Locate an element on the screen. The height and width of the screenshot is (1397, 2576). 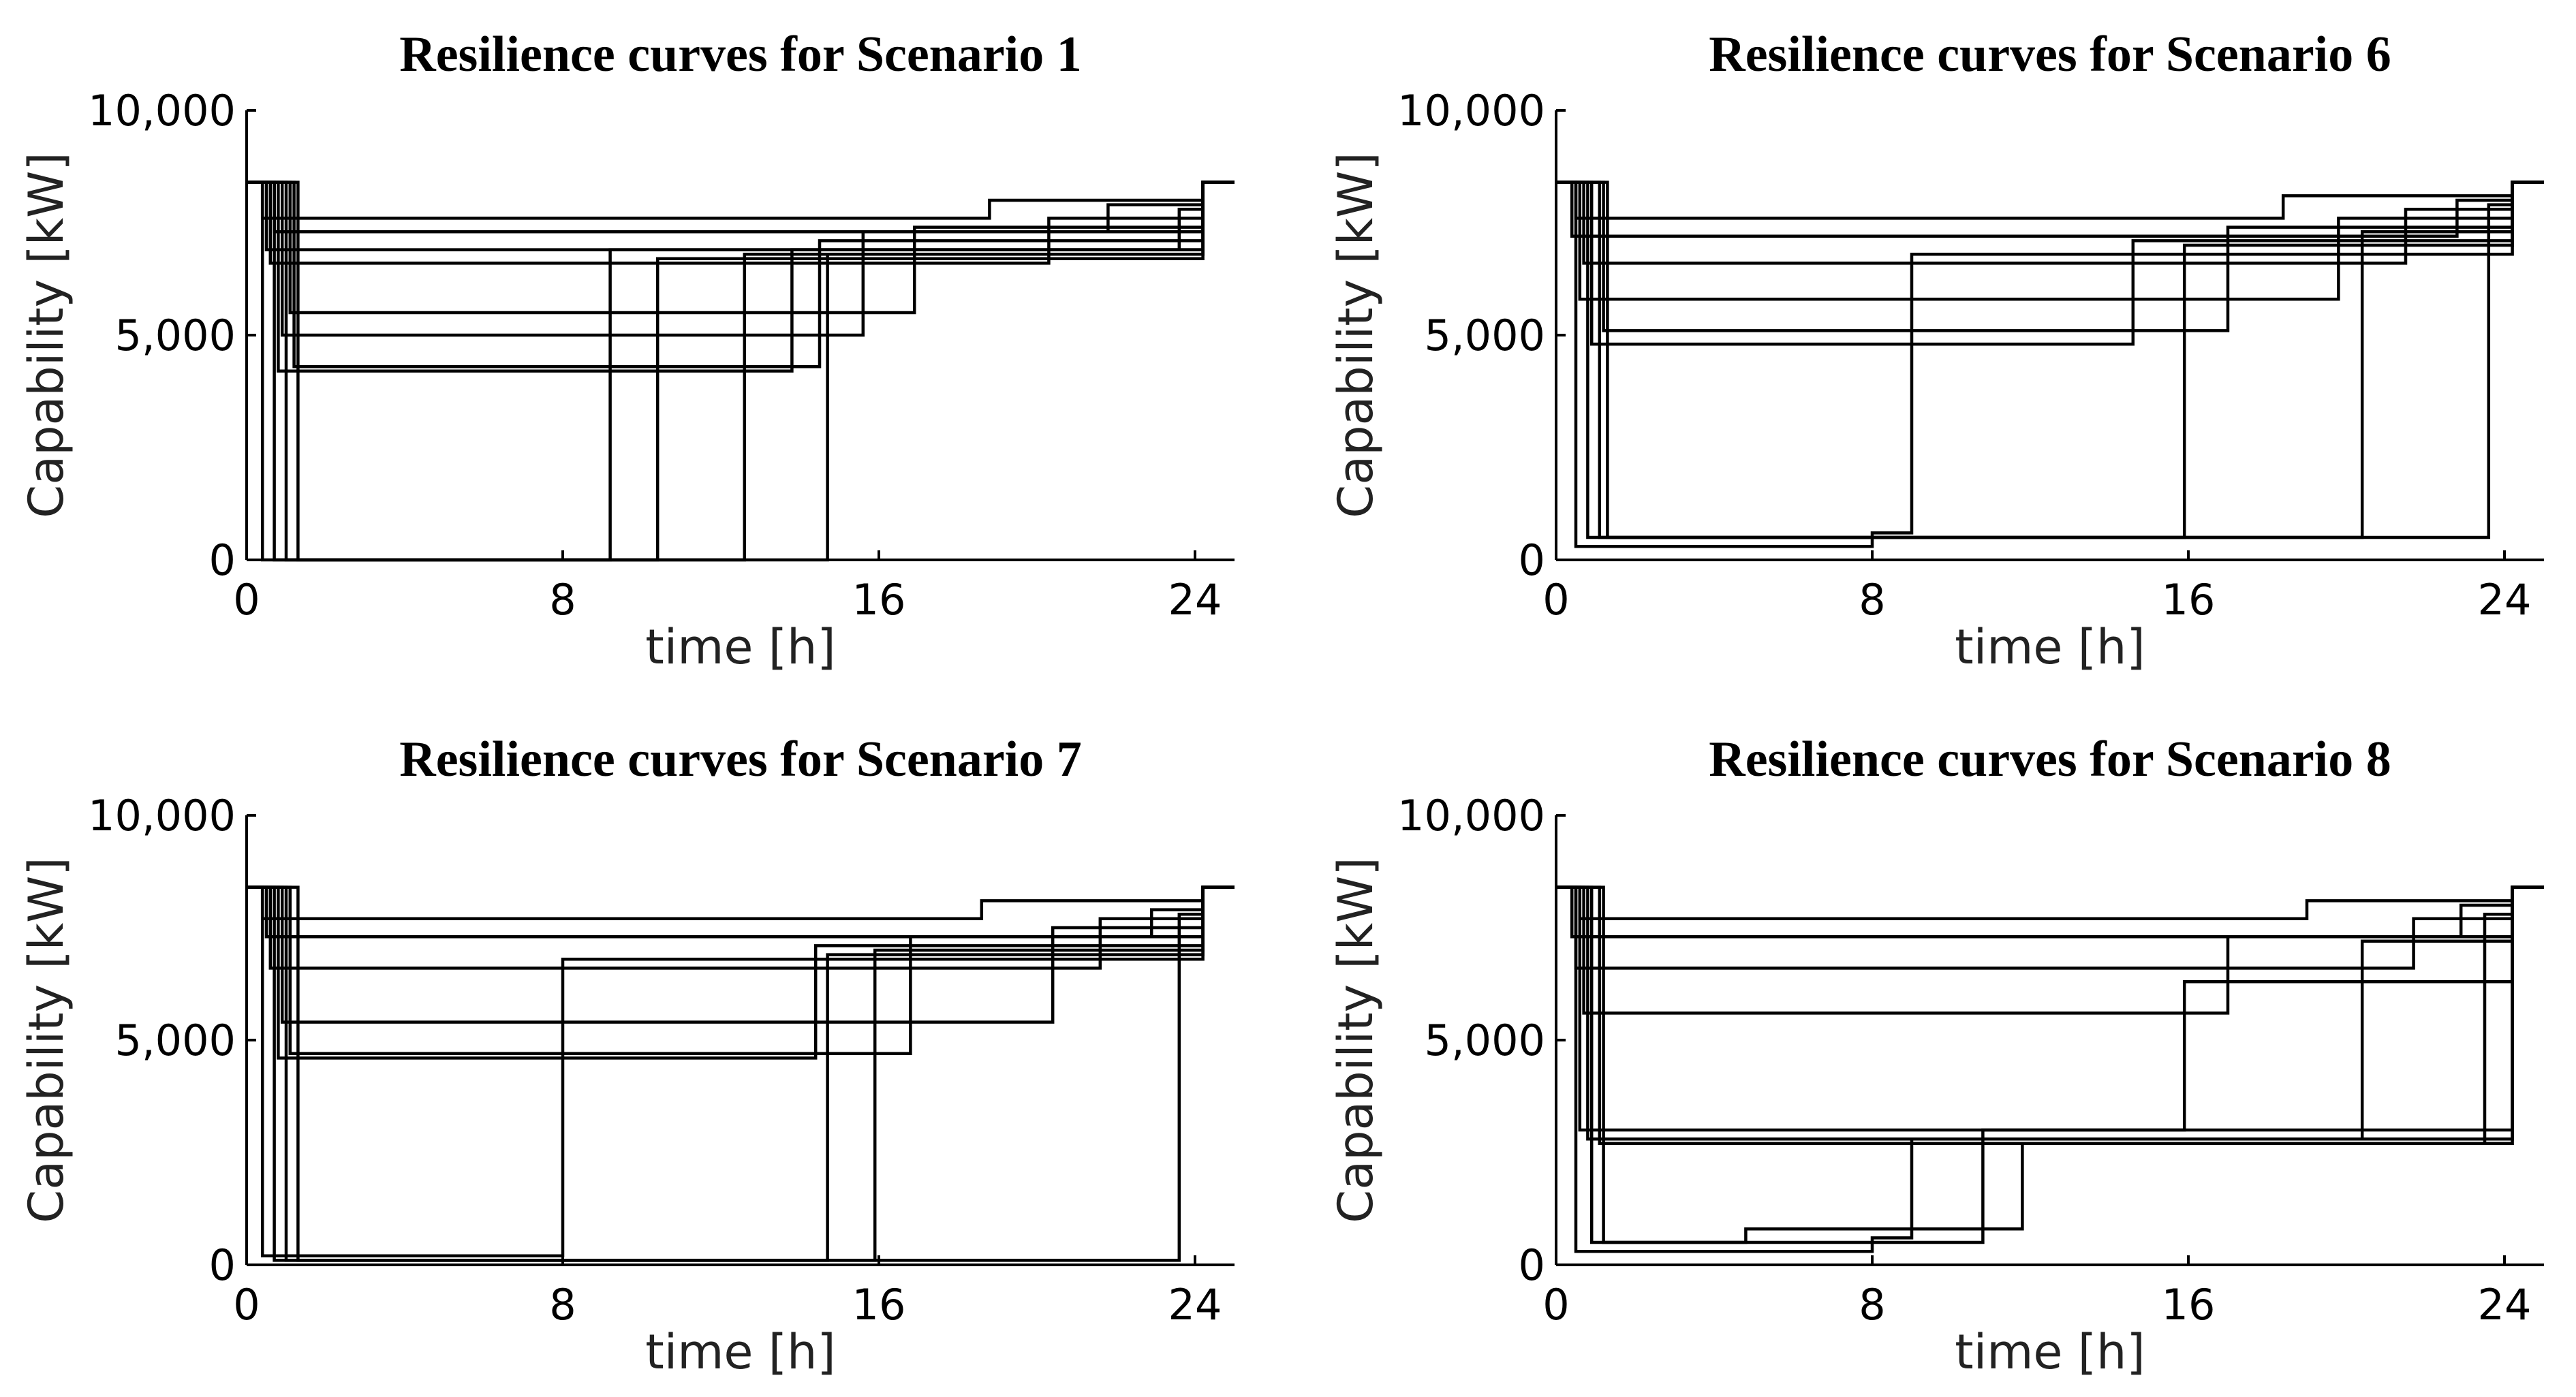
chart-title: Resilience curves for Scenario 7 is located at coordinates (740, 759).